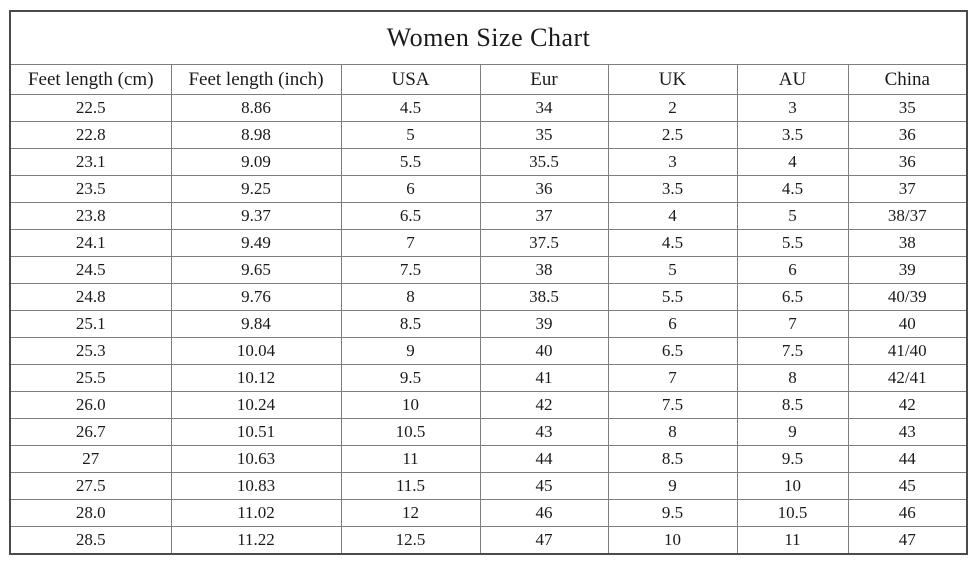 Image resolution: width=975 pixels, height=563 pixels. What do you see at coordinates (410, 297) in the screenshot?
I see `table-cell: 8` at bounding box center [410, 297].